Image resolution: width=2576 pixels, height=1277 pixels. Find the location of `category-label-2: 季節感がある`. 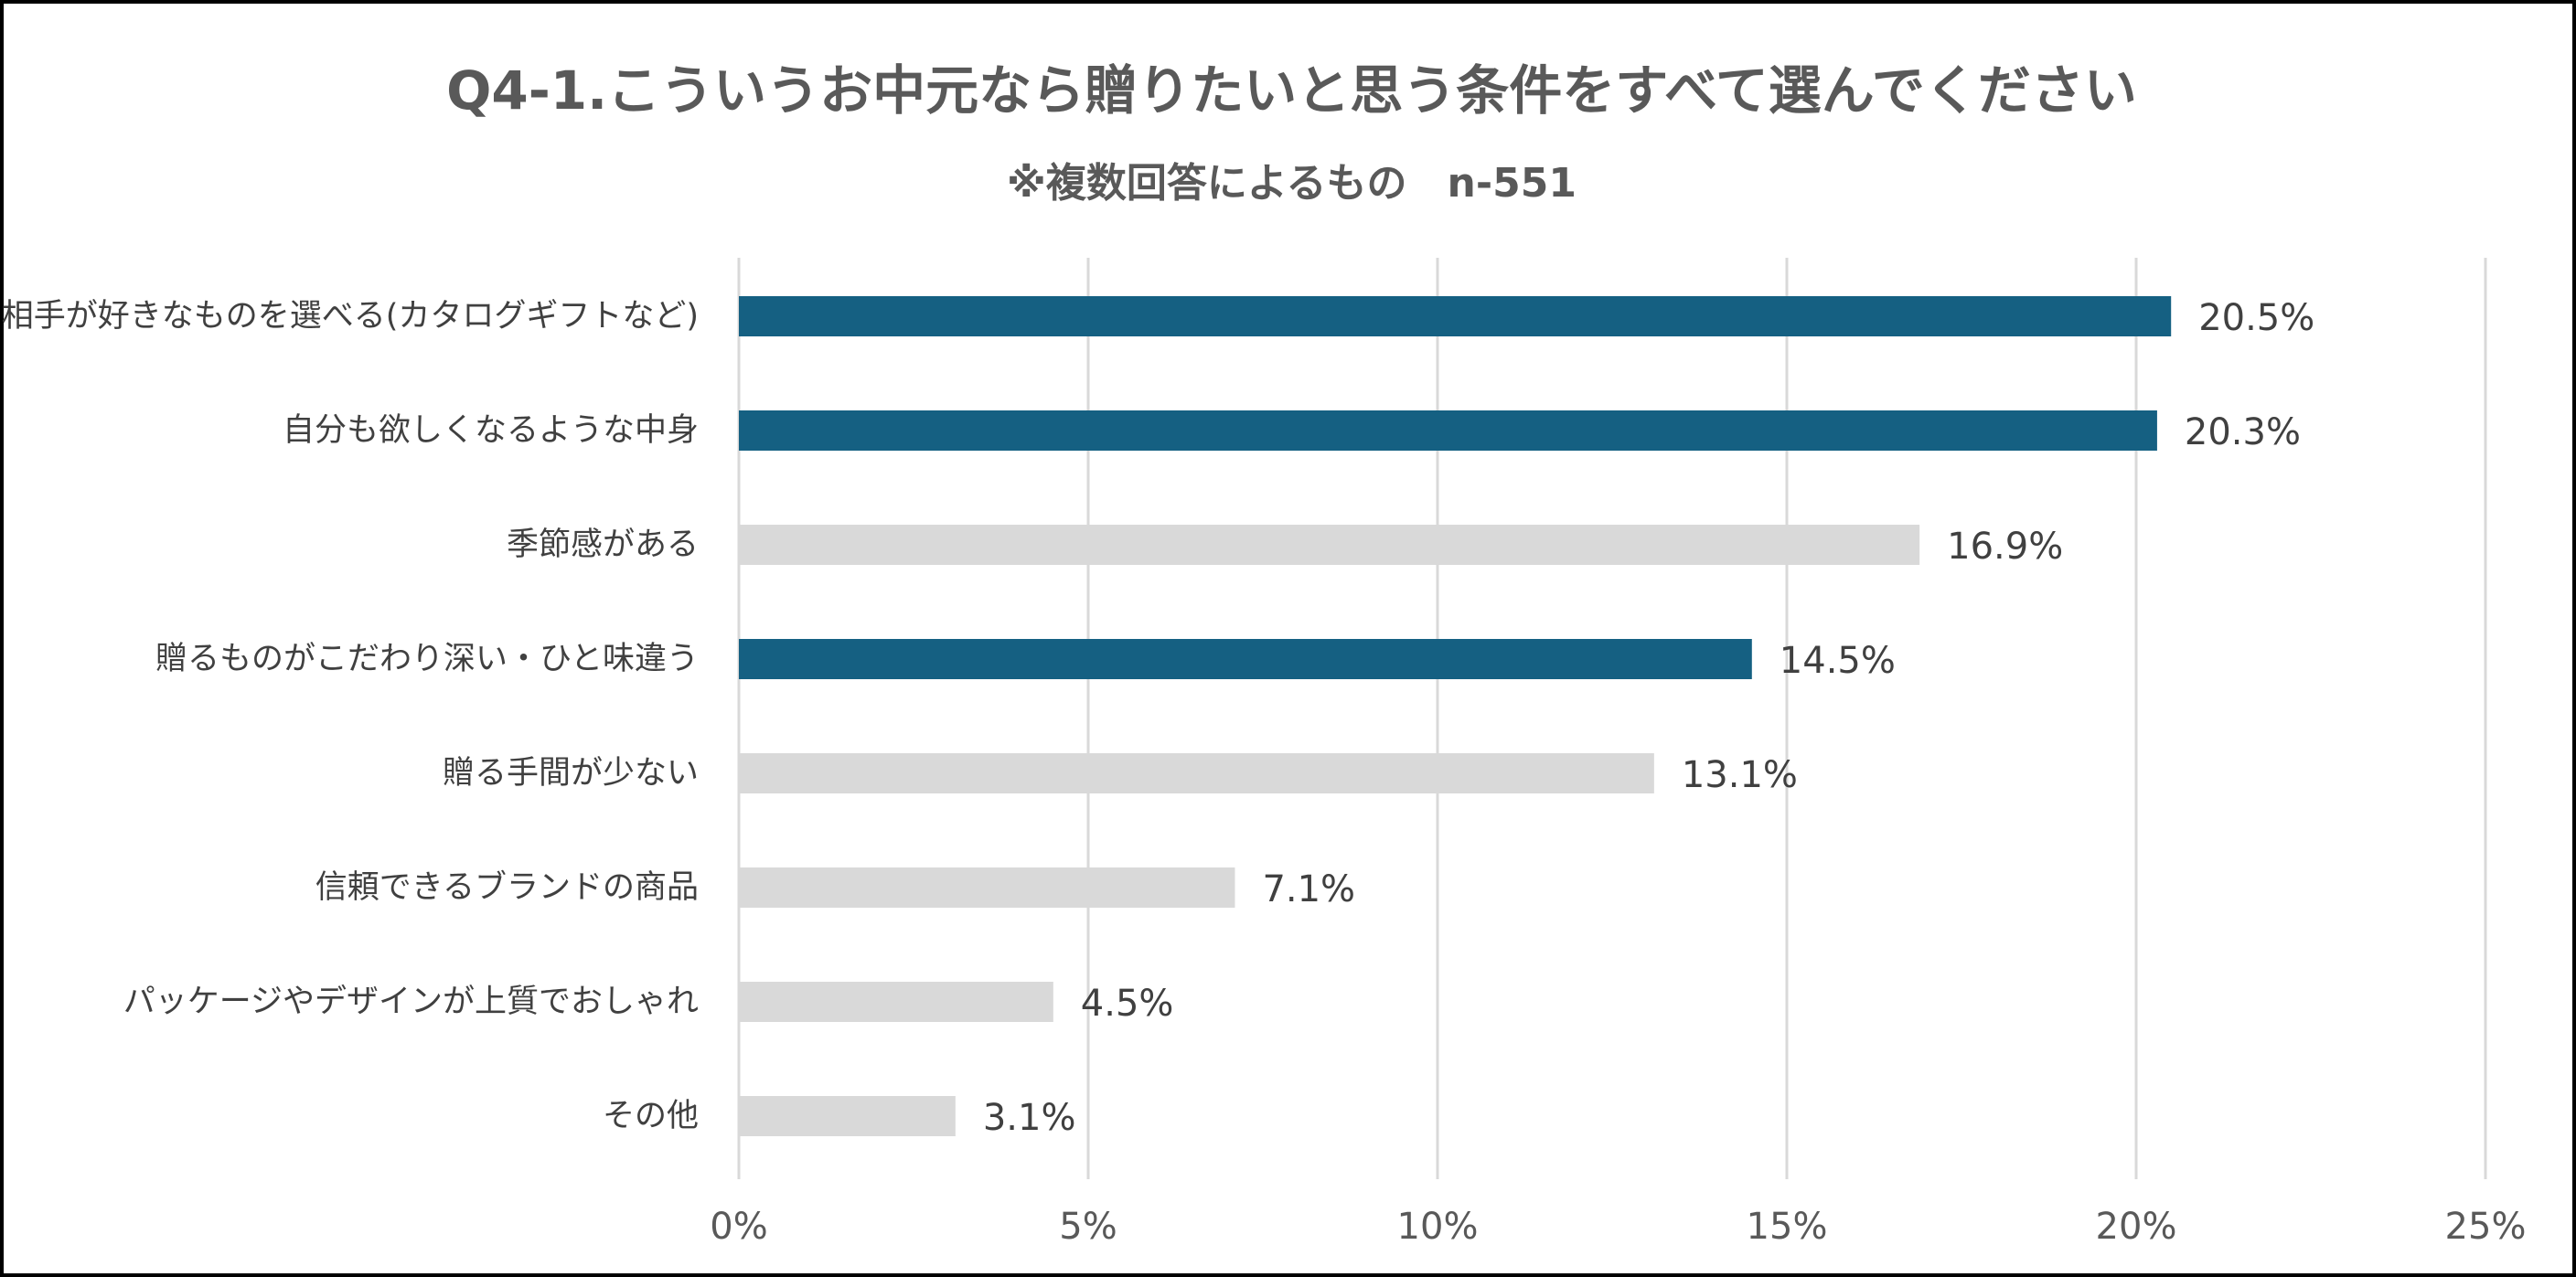

category-label-2: 季節感がある is located at coordinates (603, 545).